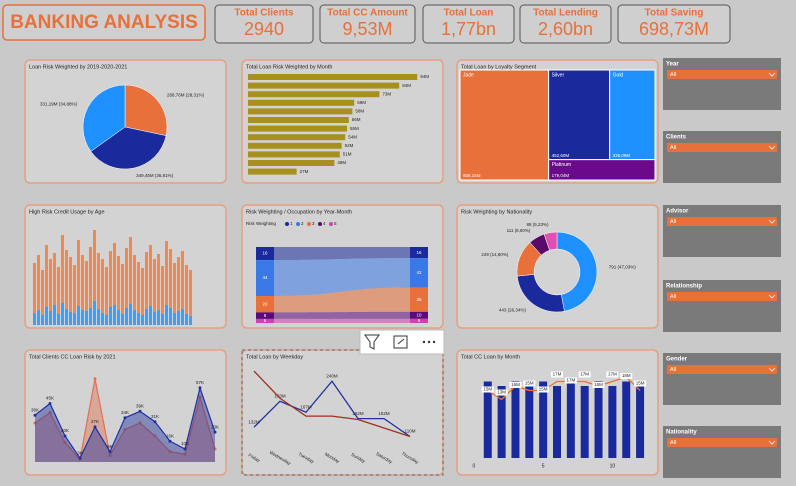 The width and height of the screenshot is (796, 486). Describe the element at coordinates (400, 342) in the screenshot. I see `focus-icon` at that location.